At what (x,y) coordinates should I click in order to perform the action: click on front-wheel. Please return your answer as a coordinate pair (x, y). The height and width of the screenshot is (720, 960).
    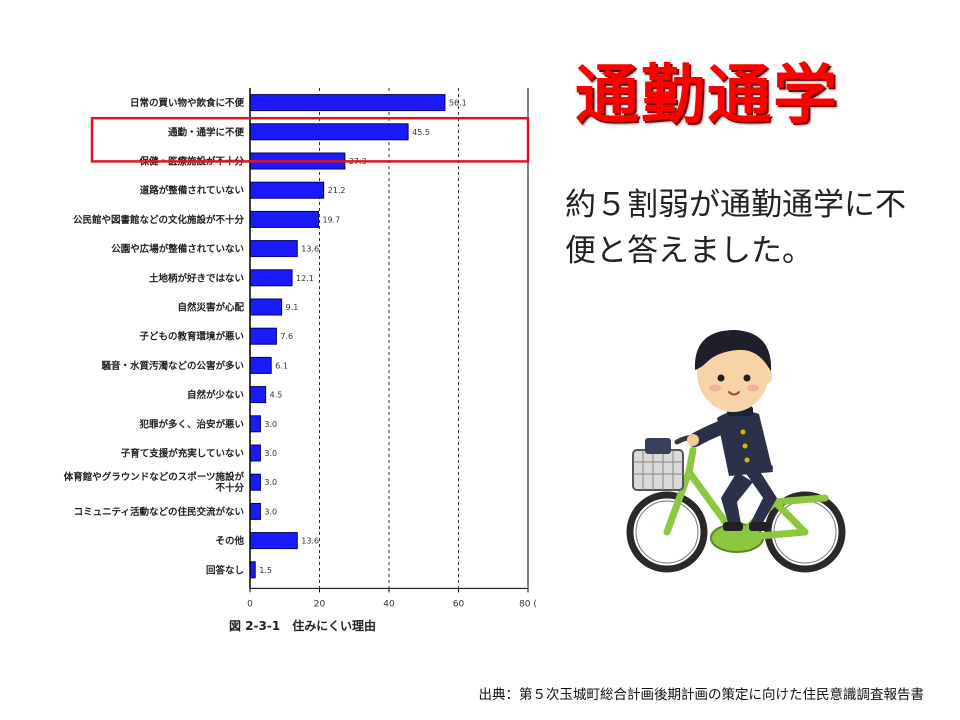
    Looking at the image, I should click on (667, 532).